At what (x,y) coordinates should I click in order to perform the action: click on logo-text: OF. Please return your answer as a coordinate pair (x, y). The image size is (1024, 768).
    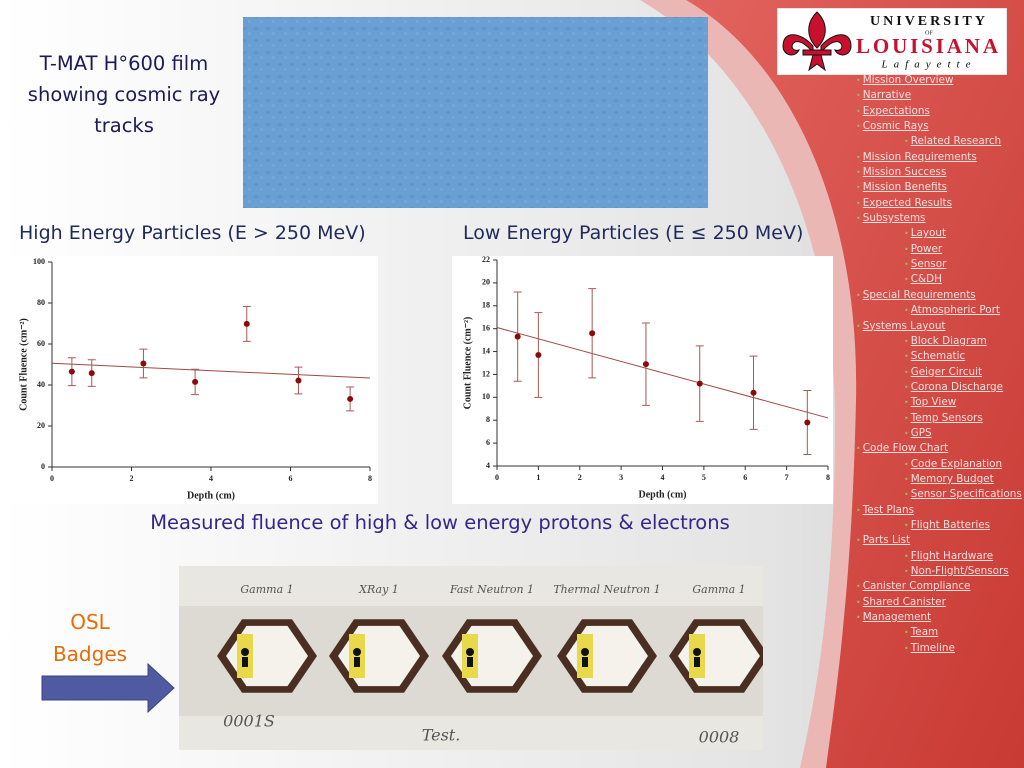
    Looking at the image, I should click on (929, 33).